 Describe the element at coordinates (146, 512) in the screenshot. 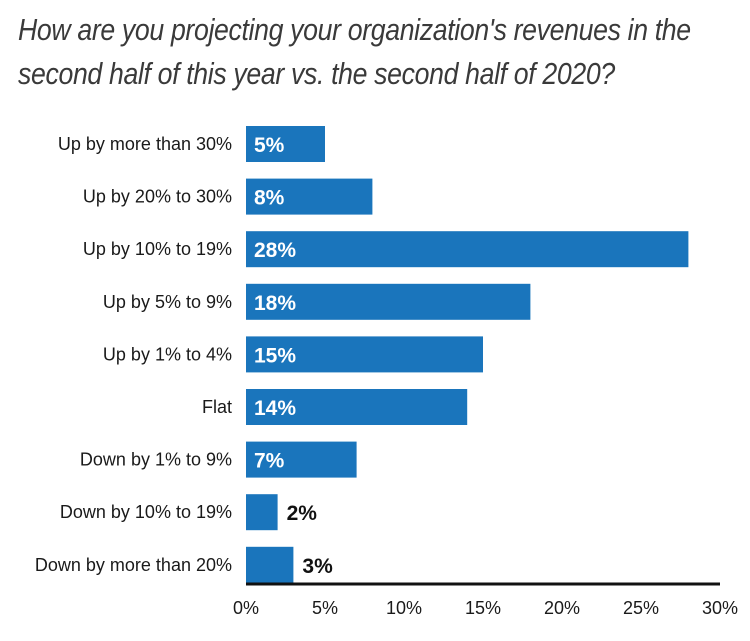

I see `category-label: Down by 10% to 19%` at that location.